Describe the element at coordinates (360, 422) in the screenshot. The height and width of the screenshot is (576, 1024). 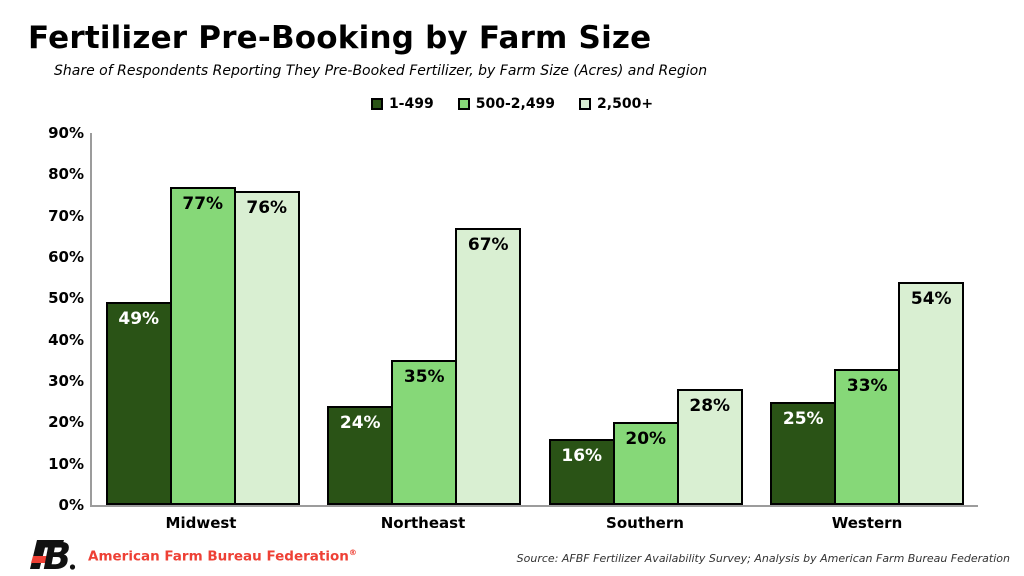
I see `bar-value-label: 24%` at that location.